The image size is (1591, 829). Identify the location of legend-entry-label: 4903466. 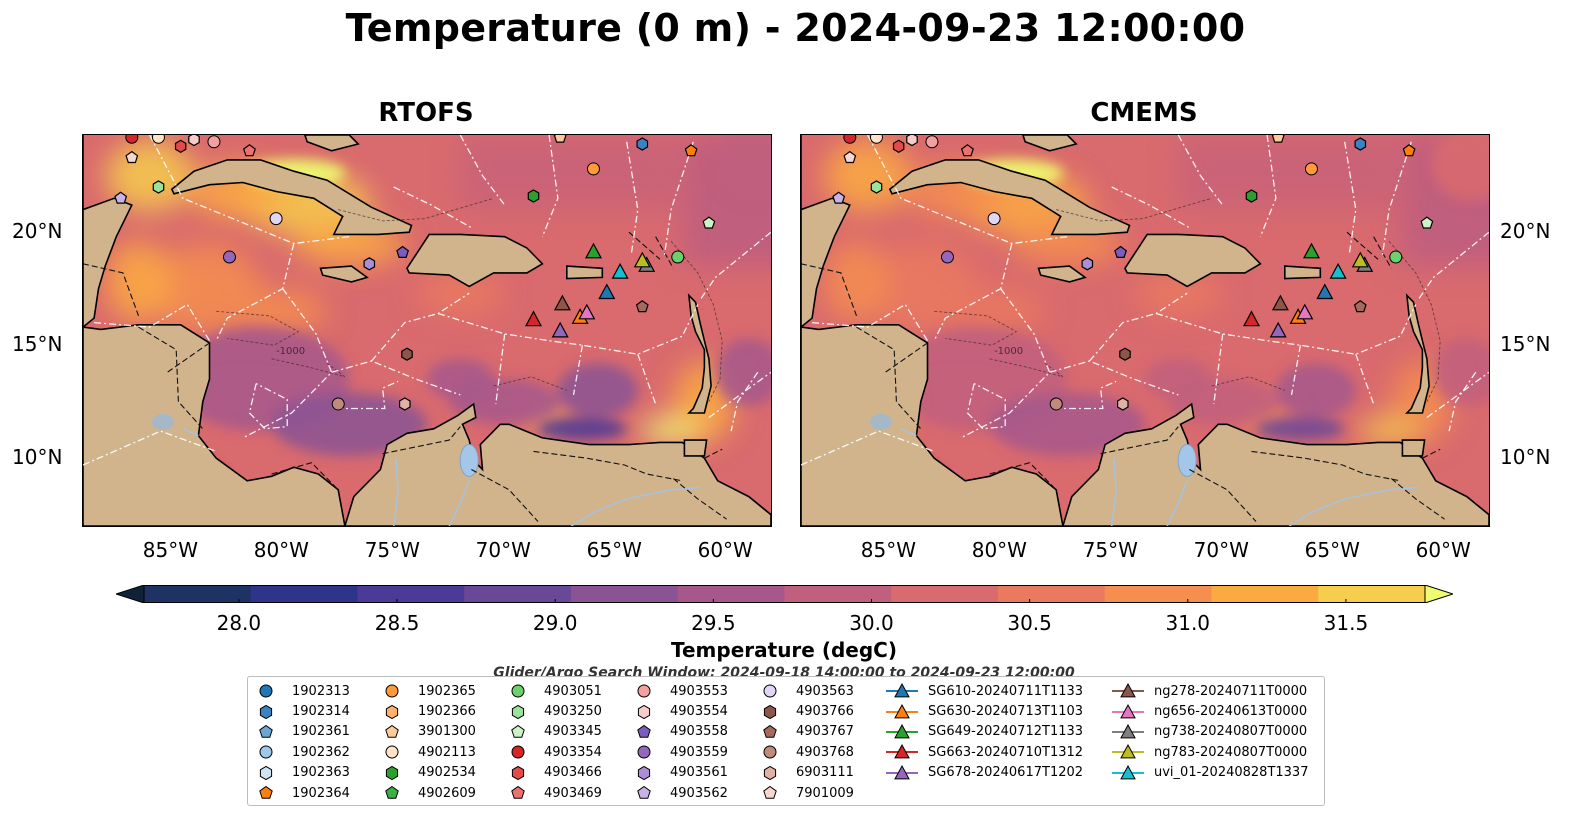
(573, 773).